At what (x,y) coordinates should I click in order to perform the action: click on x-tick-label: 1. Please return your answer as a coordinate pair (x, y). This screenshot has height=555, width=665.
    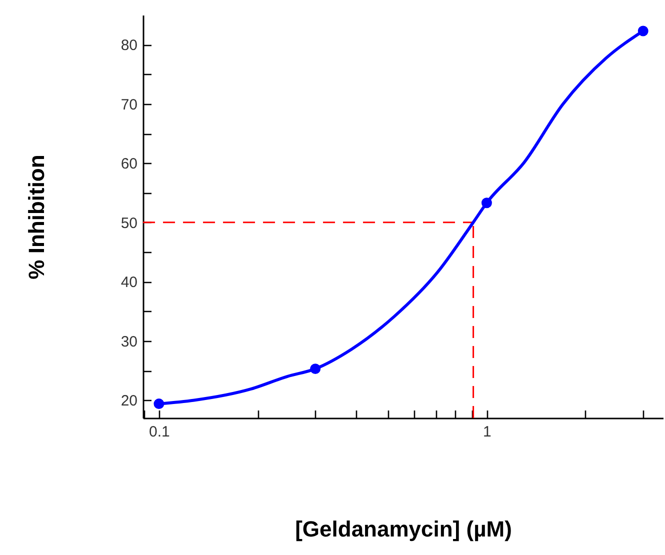
    Looking at the image, I should click on (487, 432).